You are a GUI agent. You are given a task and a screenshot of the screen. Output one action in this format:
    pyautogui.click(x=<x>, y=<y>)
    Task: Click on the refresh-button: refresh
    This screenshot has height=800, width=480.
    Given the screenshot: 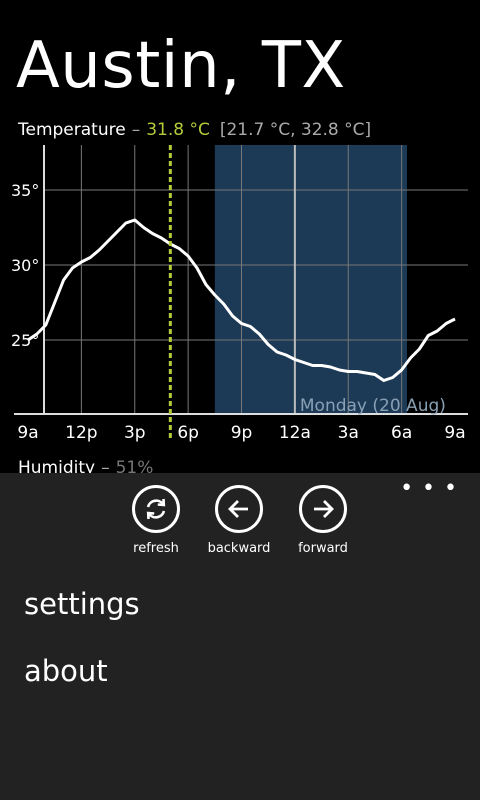 What is the action you would take?
    pyautogui.click(x=156, y=520)
    